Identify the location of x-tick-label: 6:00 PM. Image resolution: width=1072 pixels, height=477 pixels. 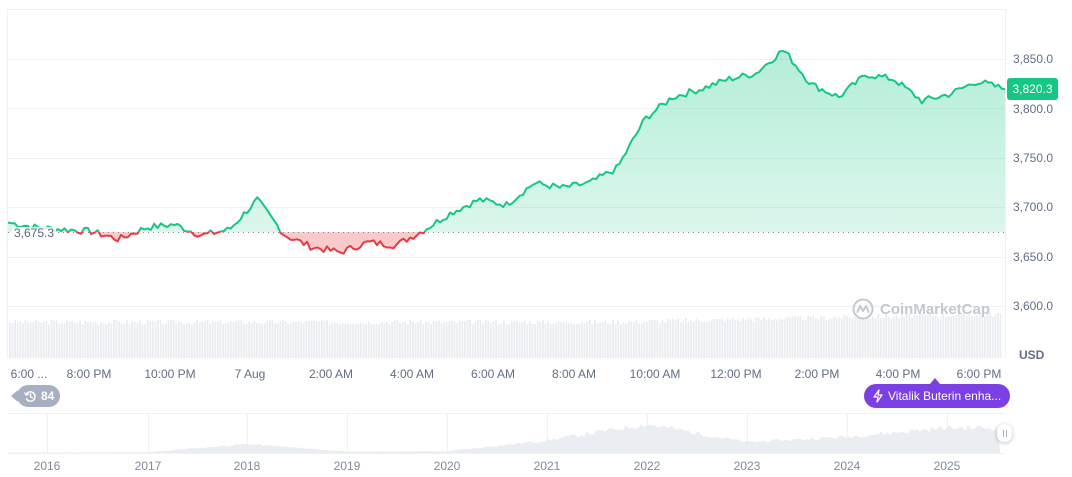
(979, 374).